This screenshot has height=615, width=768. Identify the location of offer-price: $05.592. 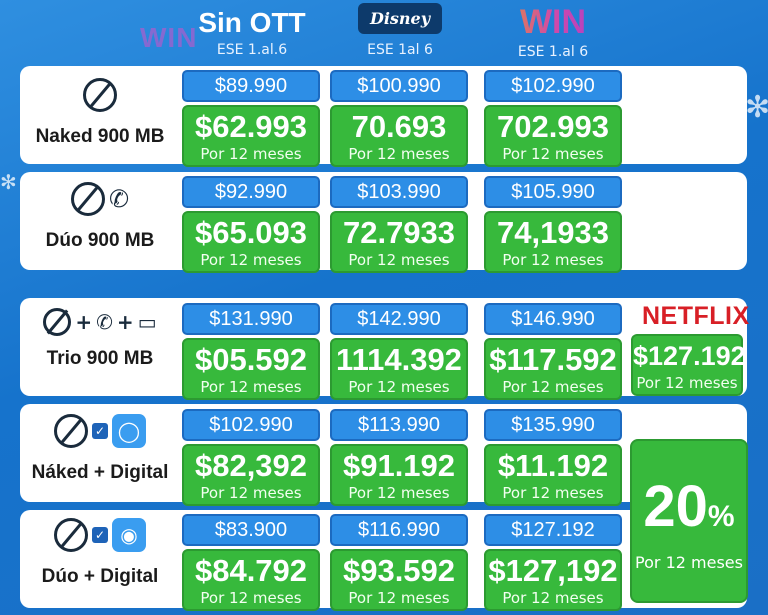
(251, 359).